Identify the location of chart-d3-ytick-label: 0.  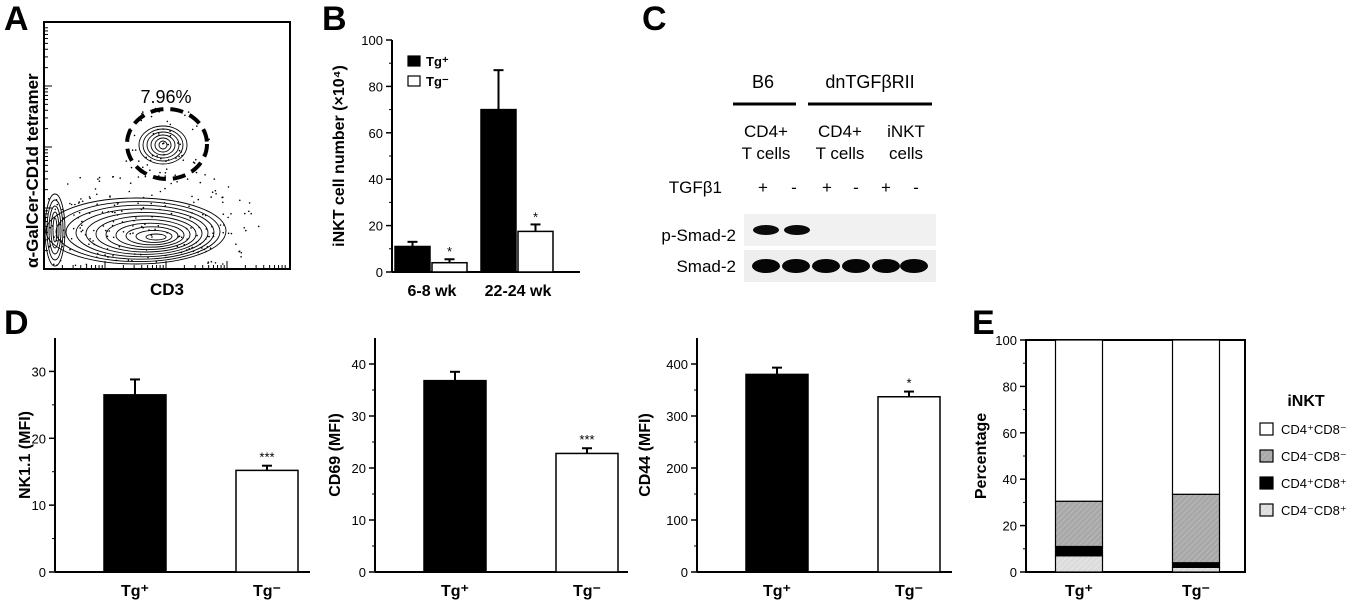
(684, 572).